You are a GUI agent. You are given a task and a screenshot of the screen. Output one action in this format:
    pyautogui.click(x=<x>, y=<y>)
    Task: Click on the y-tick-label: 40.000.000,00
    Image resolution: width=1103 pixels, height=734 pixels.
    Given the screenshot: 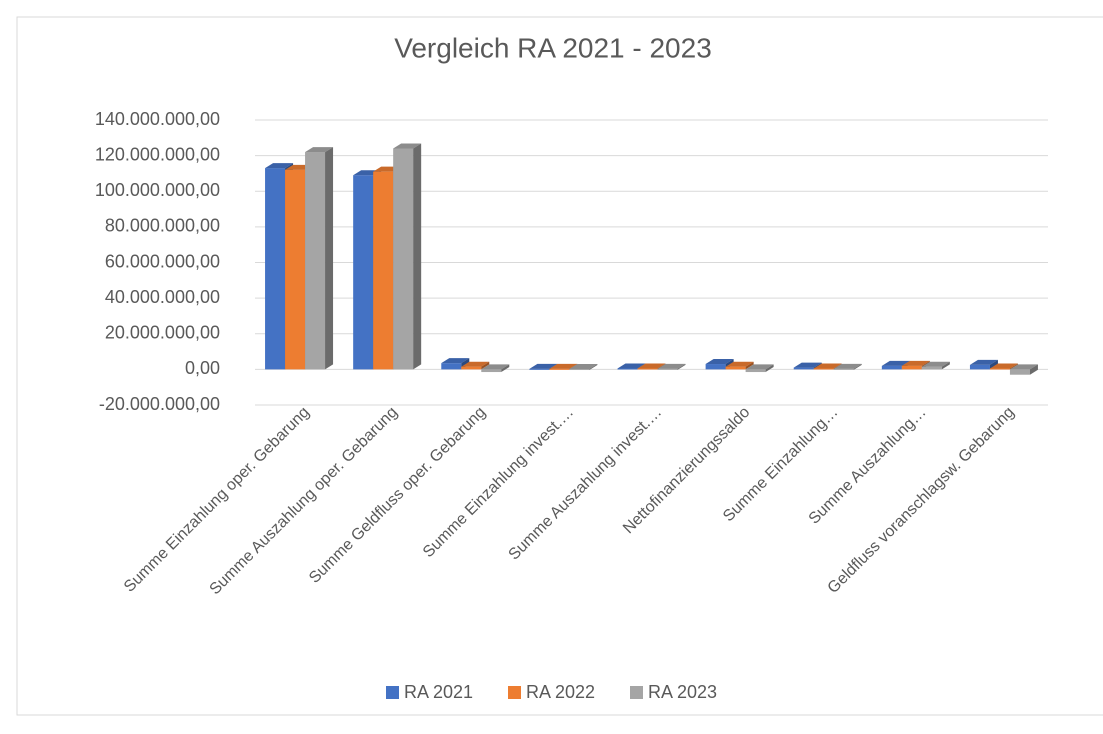 What is the action you would take?
    pyautogui.click(x=162, y=297)
    